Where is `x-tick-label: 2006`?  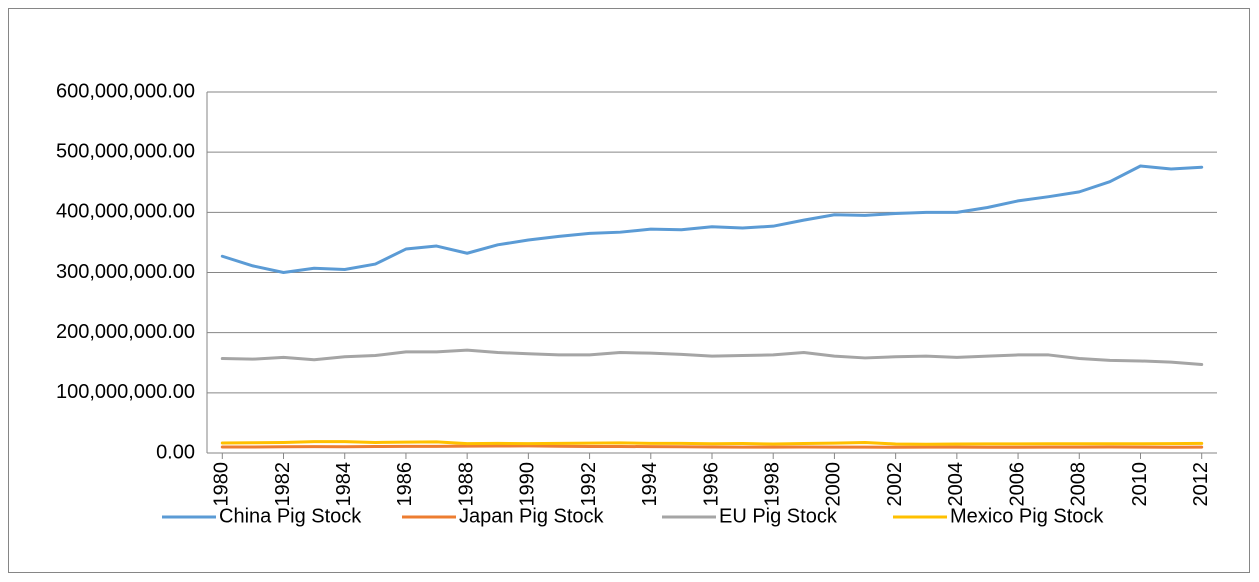 x-tick-label: 2006 is located at coordinates (1017, 484).